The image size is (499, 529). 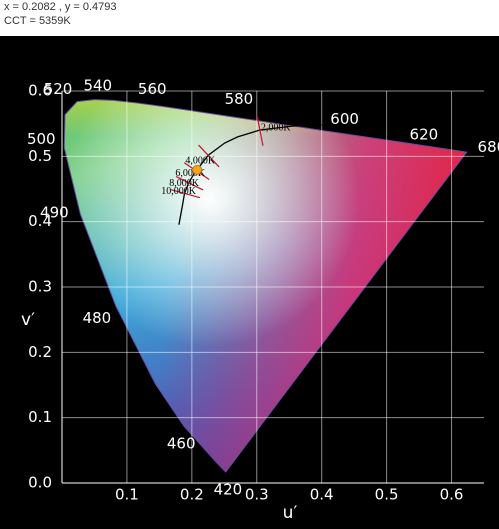 I want to click on cct-label: 10,000K, so click(x=179, y=191).